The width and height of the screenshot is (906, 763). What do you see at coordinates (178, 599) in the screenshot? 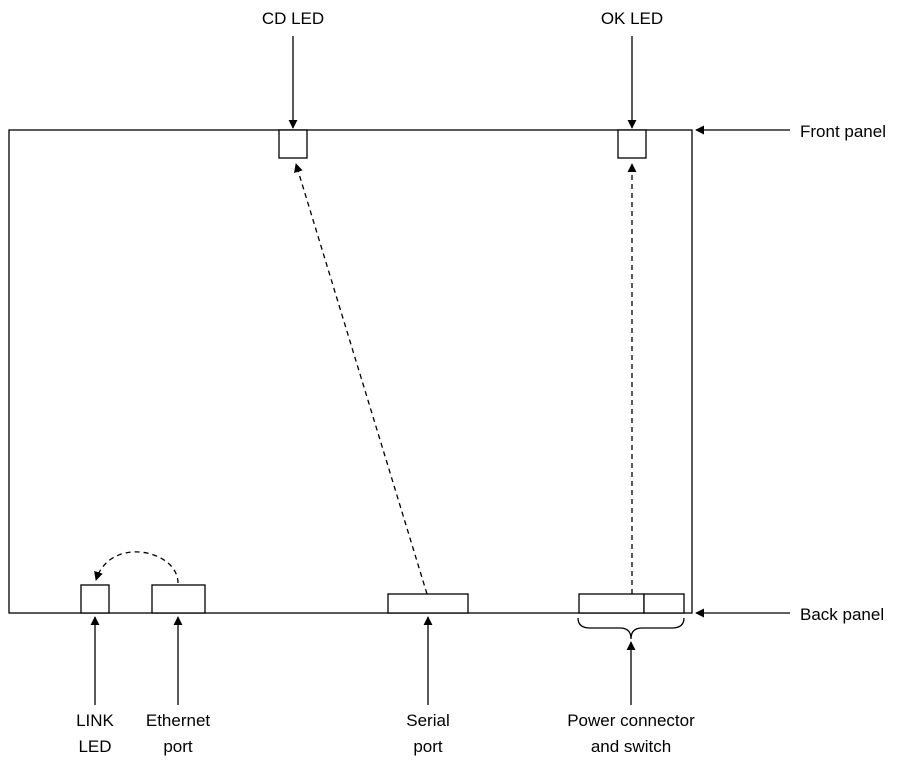
I see `ethernet-port-box` at bounding box center [178, 599].